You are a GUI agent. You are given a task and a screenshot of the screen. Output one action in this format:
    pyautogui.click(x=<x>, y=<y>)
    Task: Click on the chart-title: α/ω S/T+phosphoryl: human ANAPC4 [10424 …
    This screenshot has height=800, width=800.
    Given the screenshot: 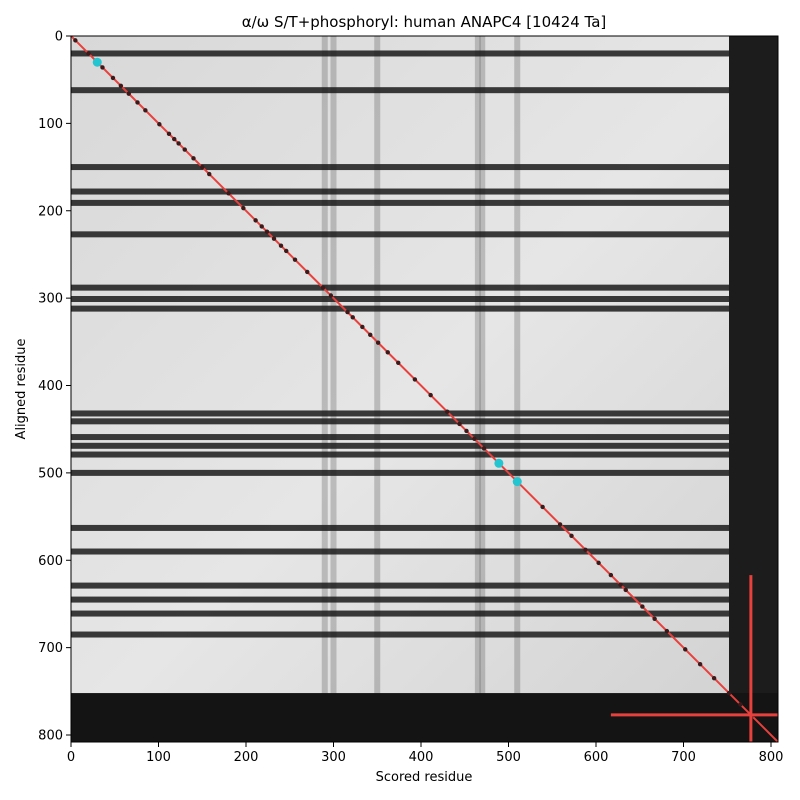 What is the action you would take?
    pyautogui.click(x=424, y=22)
    